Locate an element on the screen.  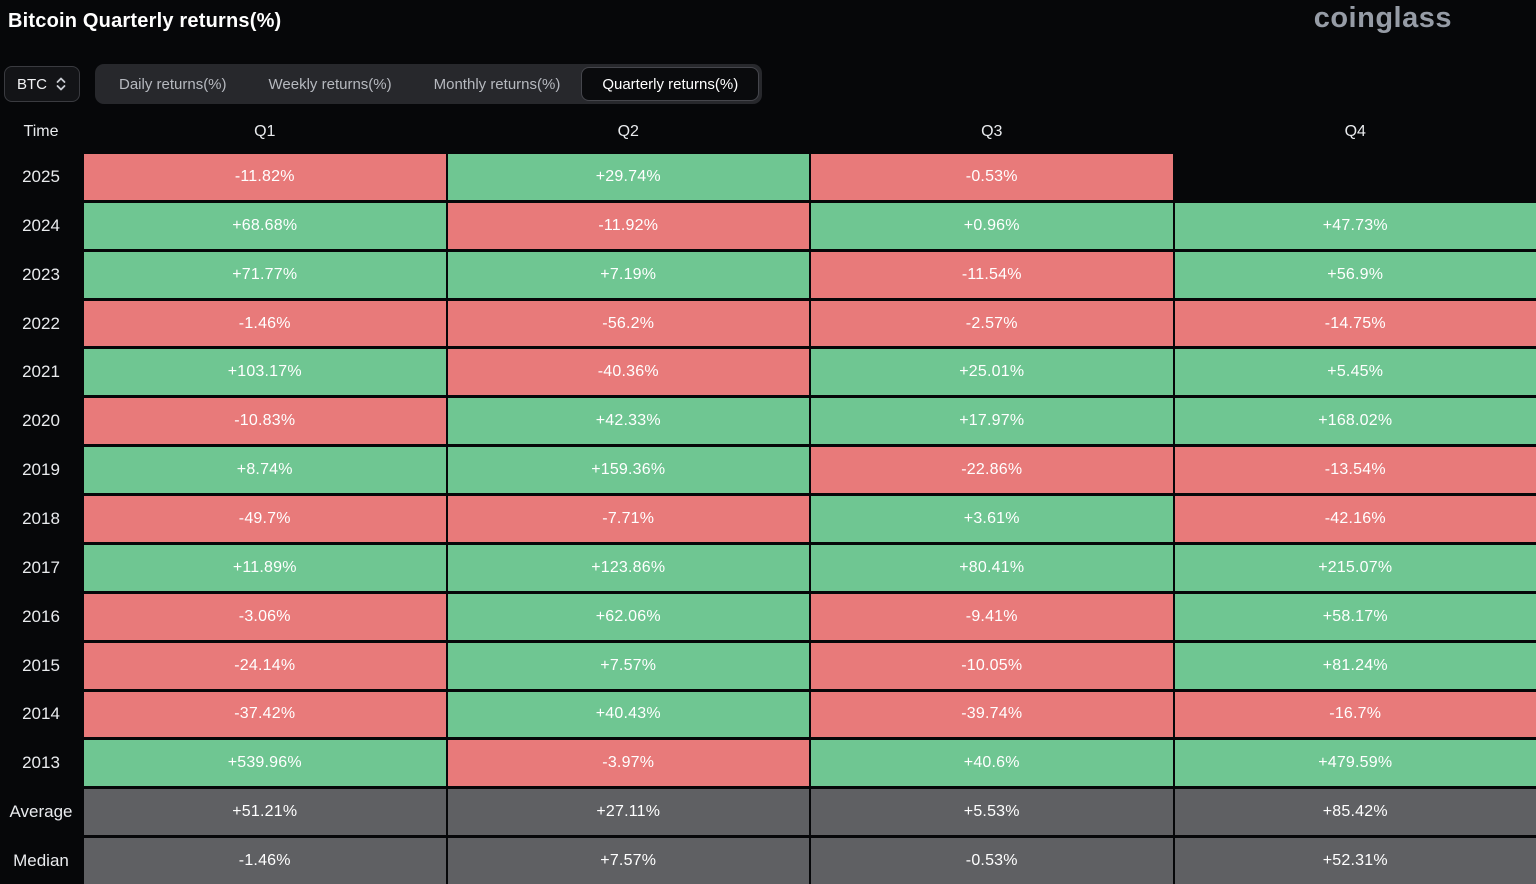
return-cell: +52.31% is located at coordinates (1355, 861).